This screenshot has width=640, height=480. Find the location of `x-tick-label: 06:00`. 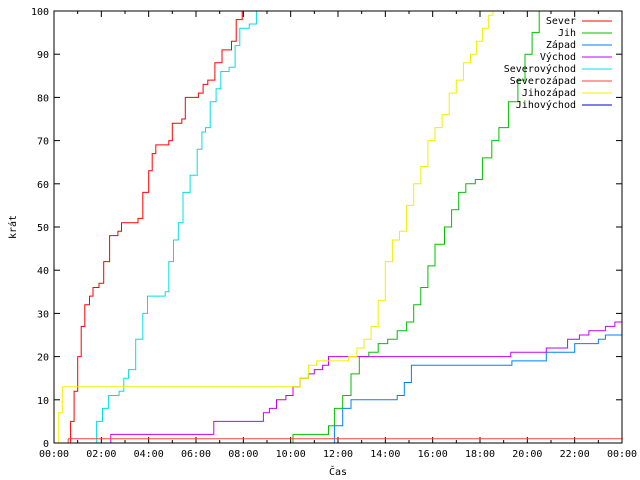

x-tick-label: 06:00 is located at coordinates (196, 454).